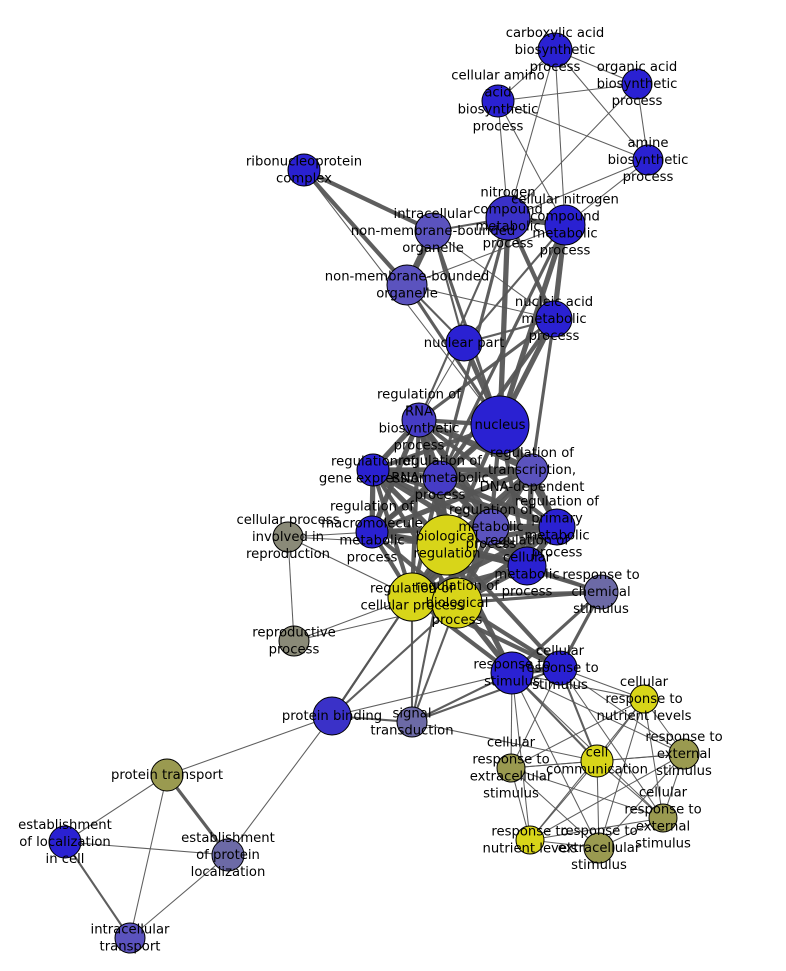 Image resolution: width=786 pixels, height=971 pixels. I want to click on graph-node-label: regulation of transcription, DNA-dependent, so click(532, 470).